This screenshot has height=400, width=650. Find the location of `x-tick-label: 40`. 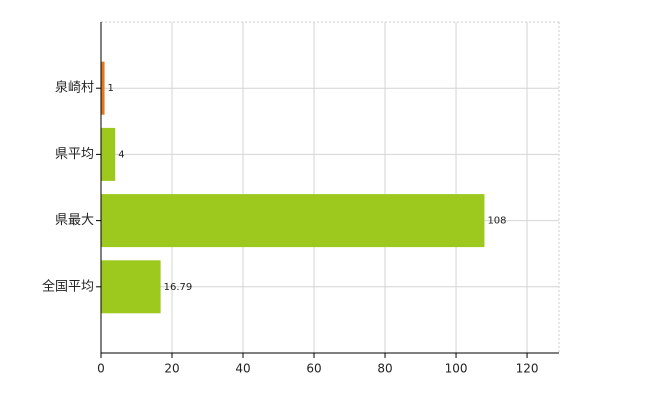

x-tick-label: 40 is located at coordinates (242, 369).